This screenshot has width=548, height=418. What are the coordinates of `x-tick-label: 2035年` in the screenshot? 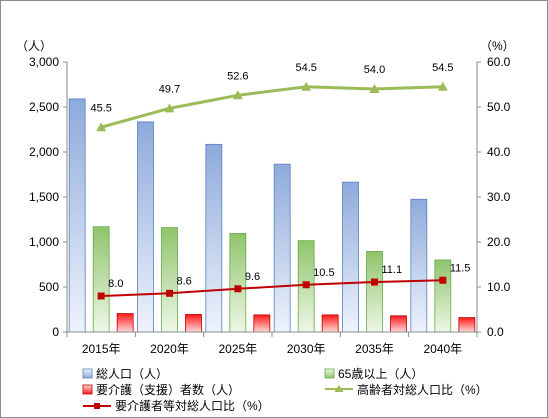 It's located at (374, 349).